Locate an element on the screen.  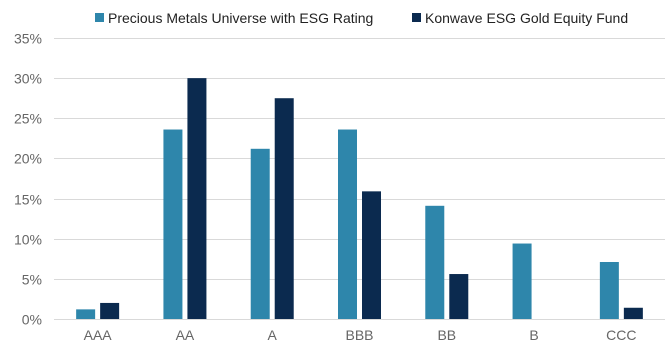
y-tick-label: 30% is located at coordinates (28, 79).